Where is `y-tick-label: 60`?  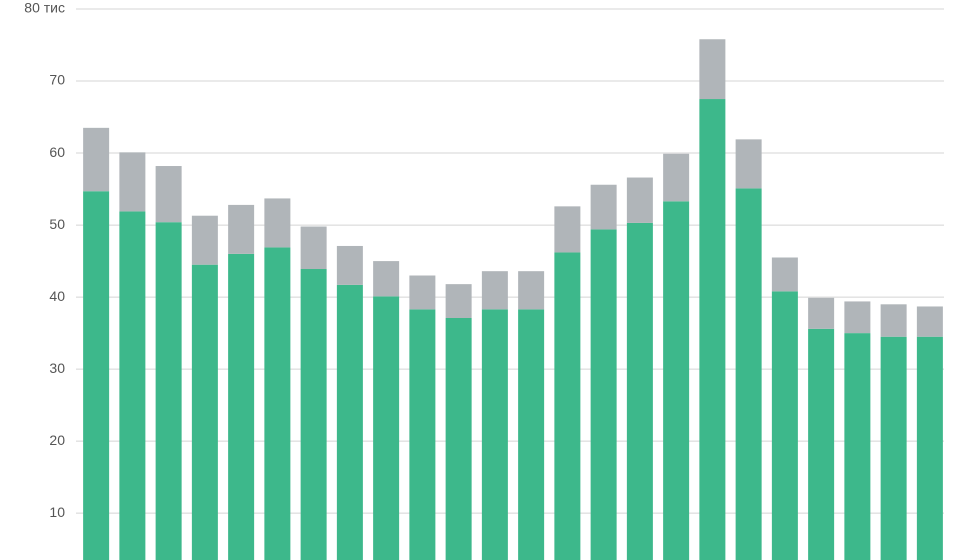 y-tick-label: 60 is located at coordinates (57, 152).